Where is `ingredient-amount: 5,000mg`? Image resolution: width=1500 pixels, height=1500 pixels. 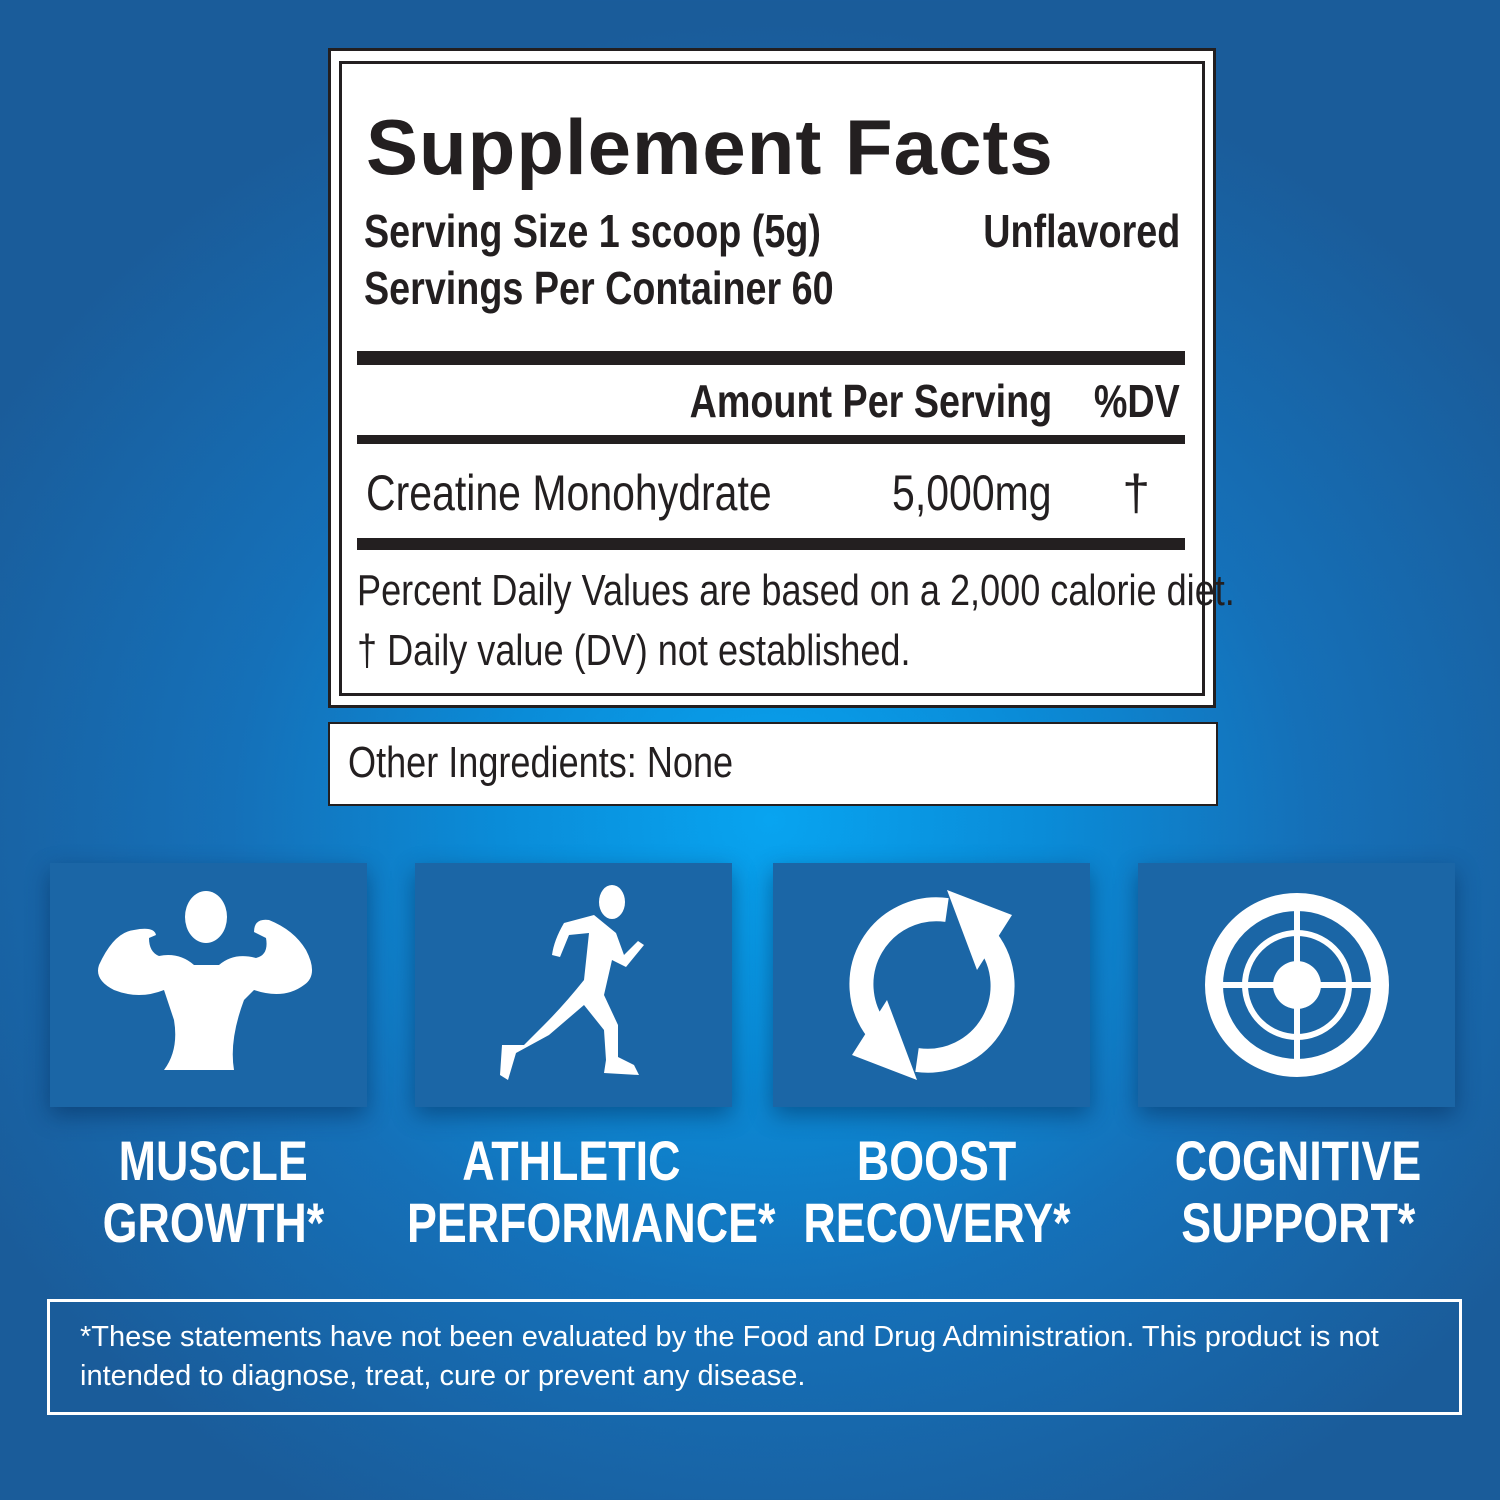 ingredient-amount: 5,000mg is located at coordinates (972, 493).